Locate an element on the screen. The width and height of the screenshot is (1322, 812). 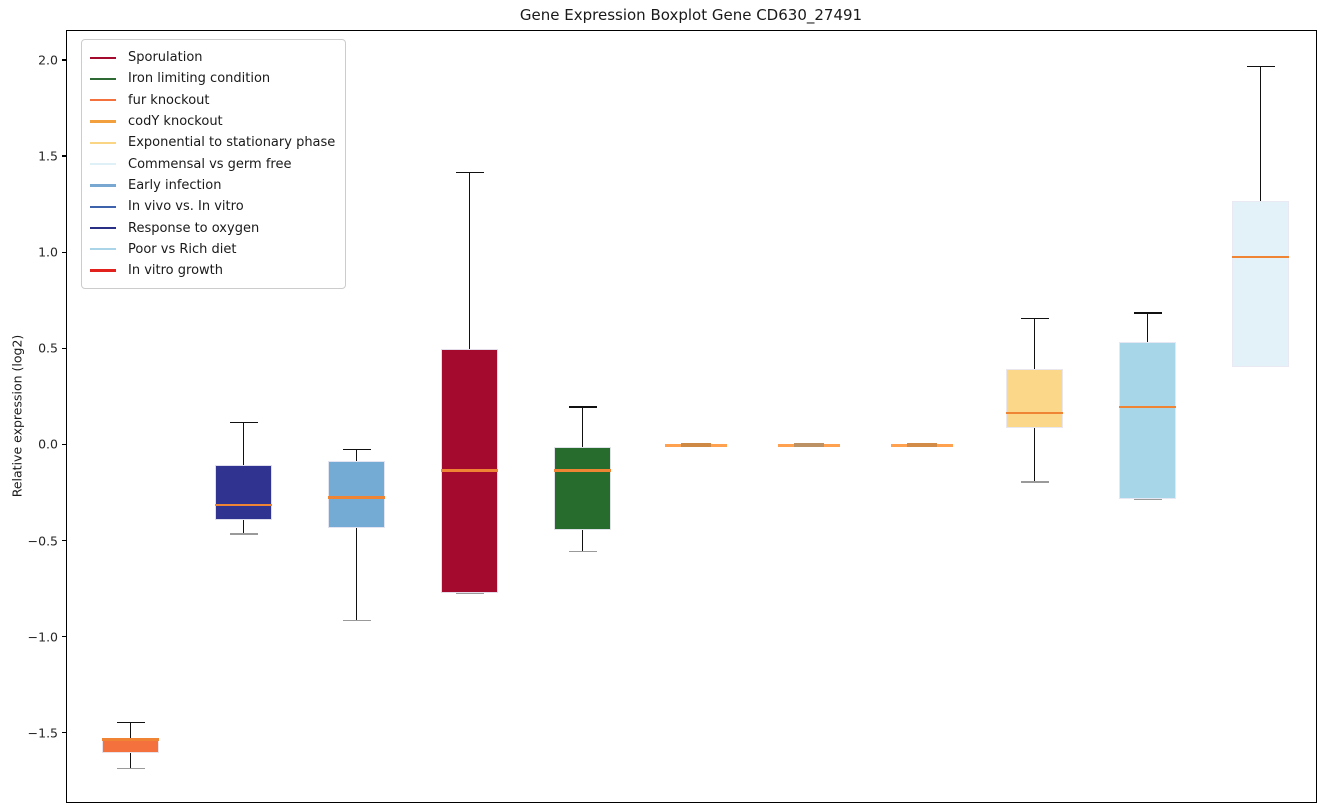
legend-item-cody-knockout: codY knockout is located at coordinates (212, 121).